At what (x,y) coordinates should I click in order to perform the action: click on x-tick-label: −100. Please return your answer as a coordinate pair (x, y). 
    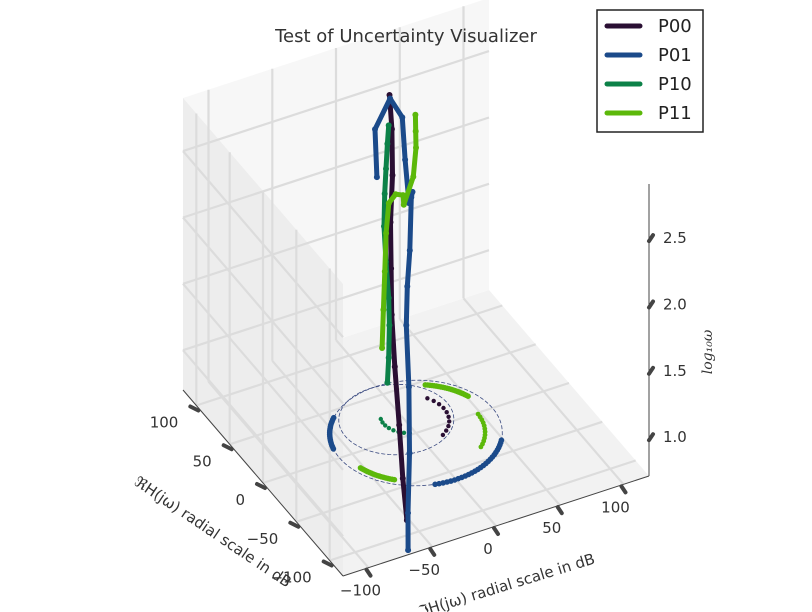
    Looking at the image, I should click on (290, 578).